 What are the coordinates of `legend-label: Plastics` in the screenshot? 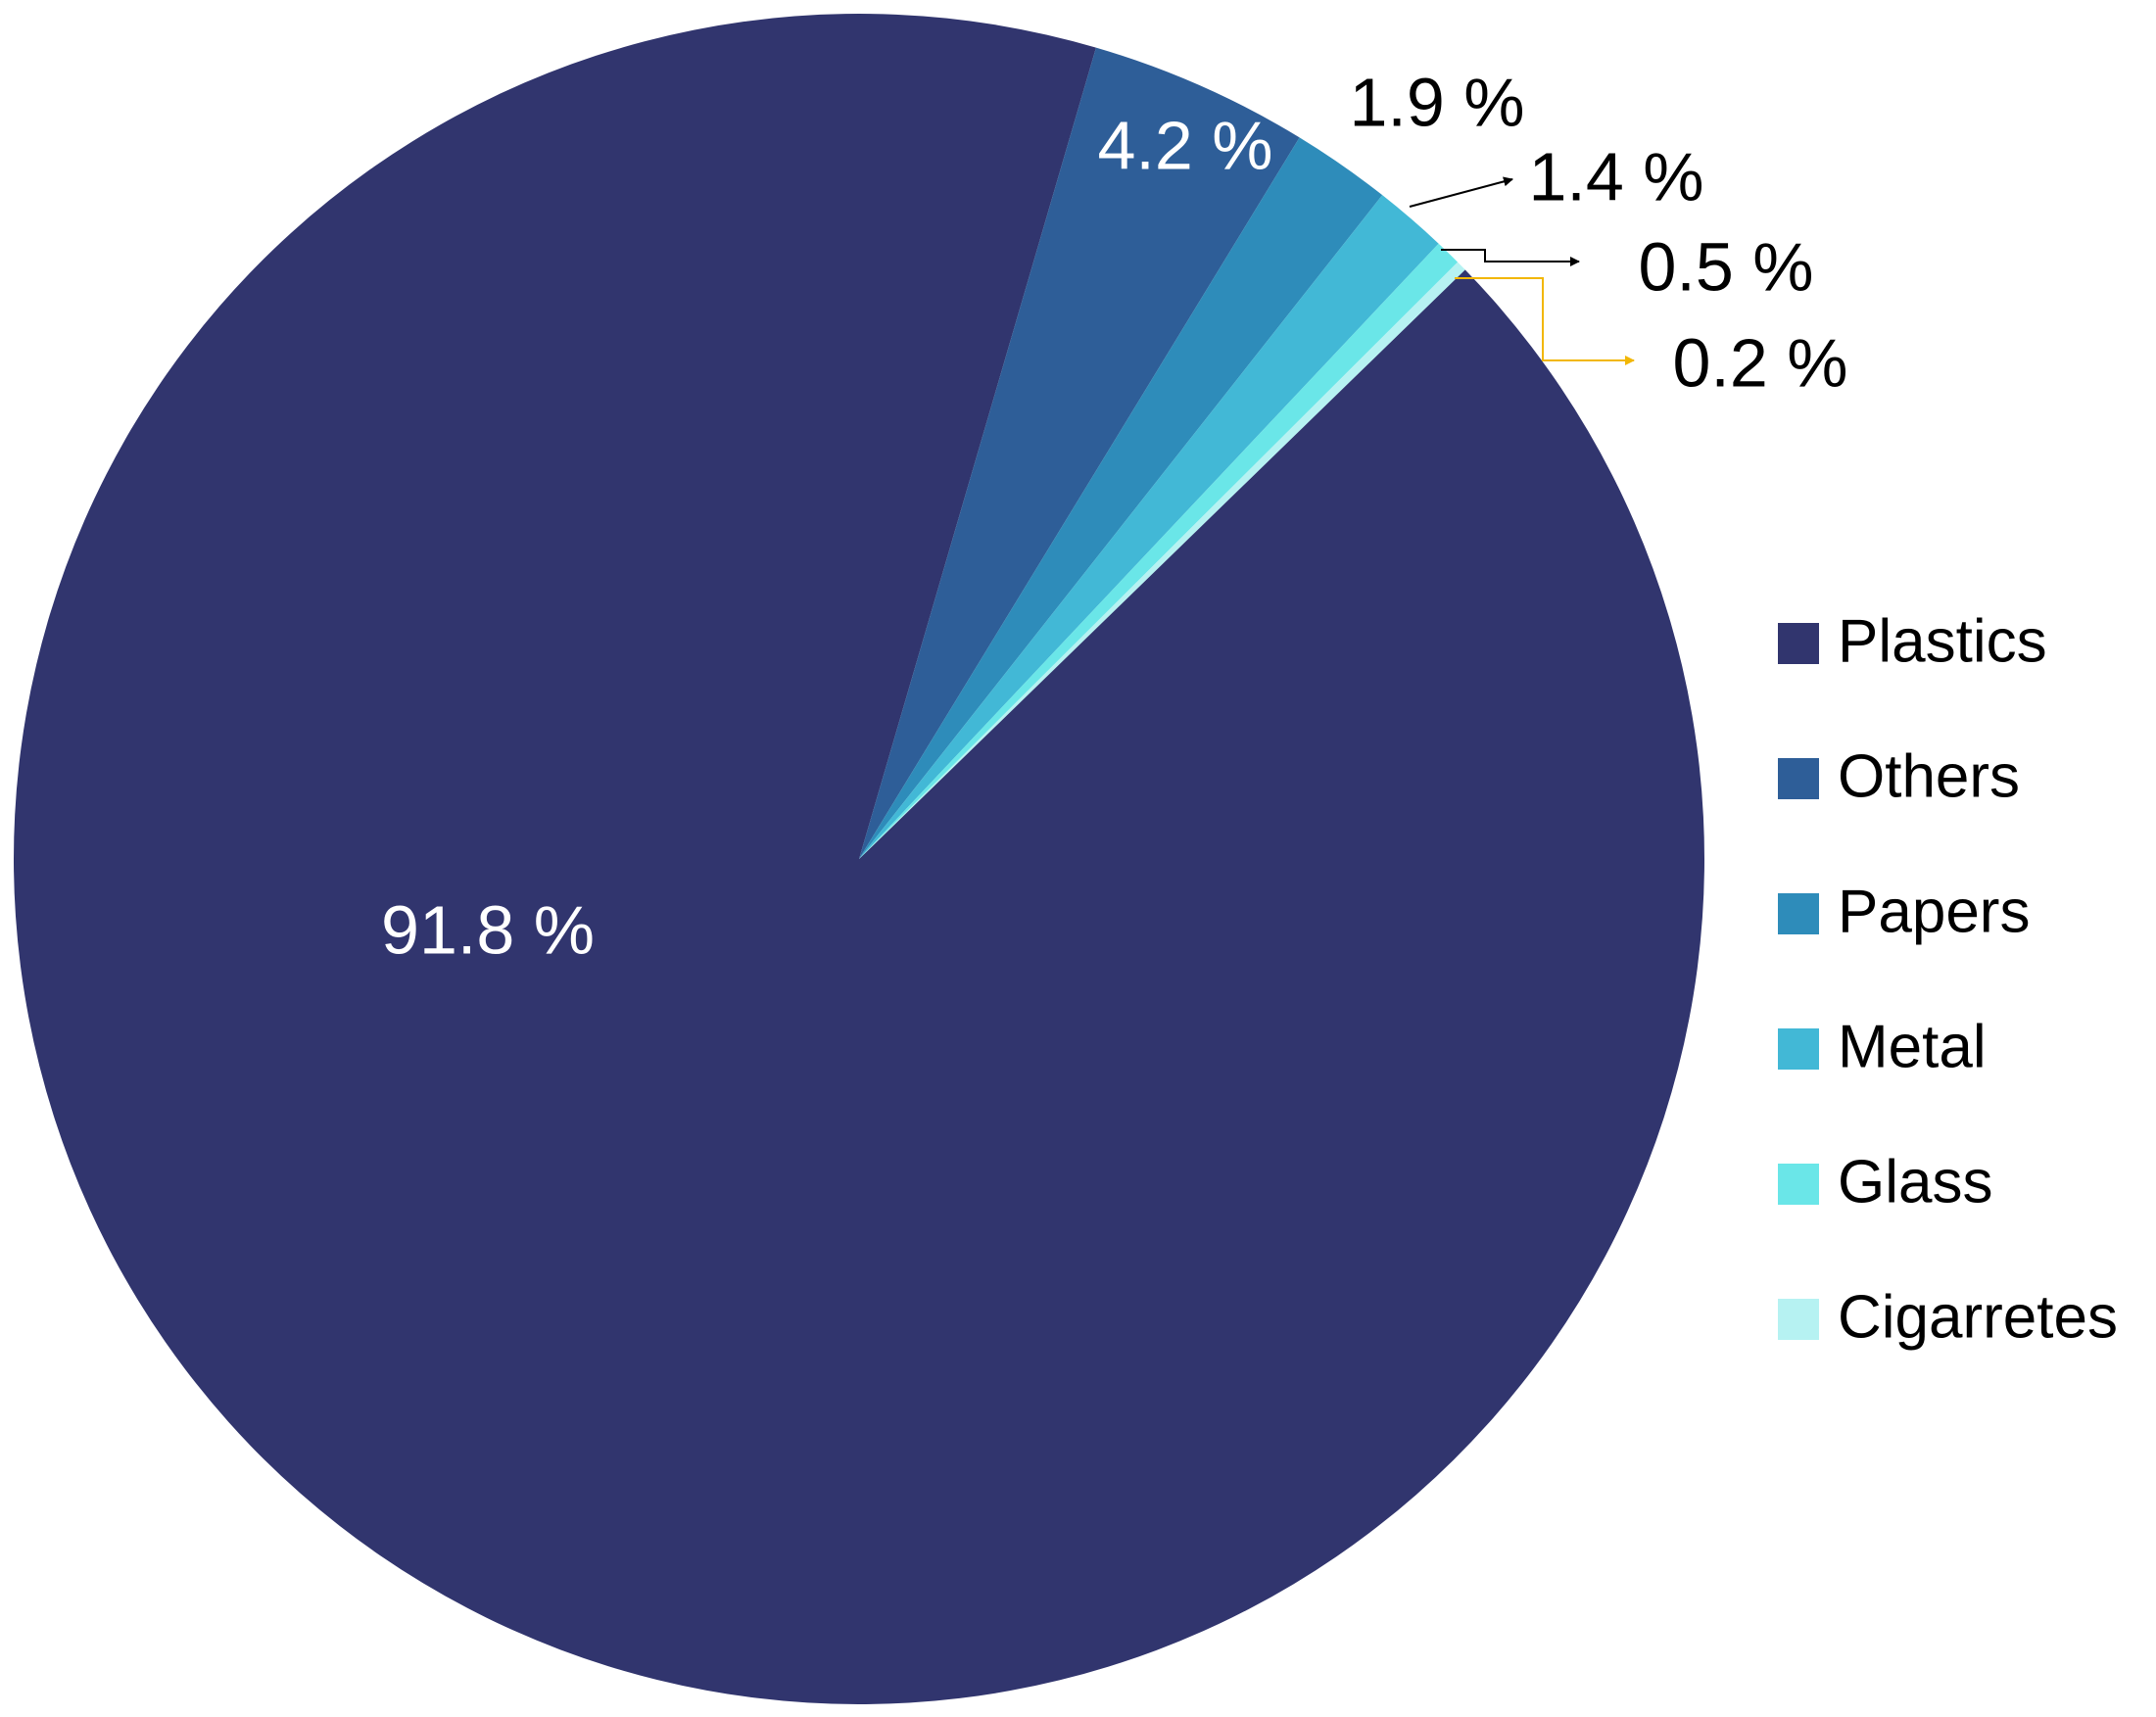 It's located at (1942, 641).